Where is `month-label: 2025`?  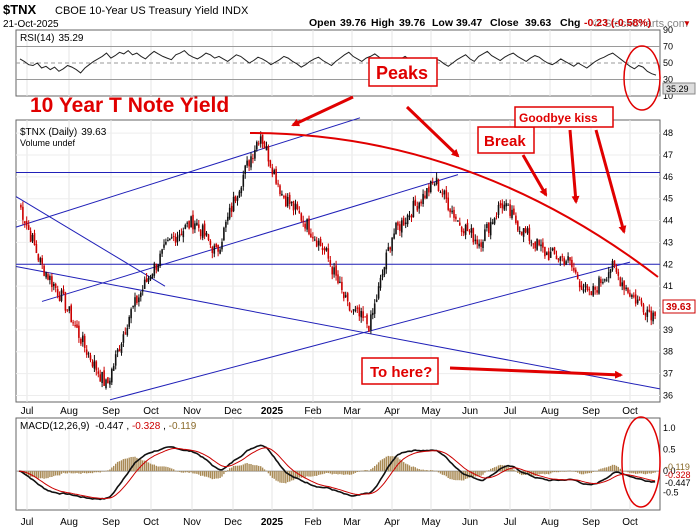
month-label: 2025 is located at coordinates (272, 522).